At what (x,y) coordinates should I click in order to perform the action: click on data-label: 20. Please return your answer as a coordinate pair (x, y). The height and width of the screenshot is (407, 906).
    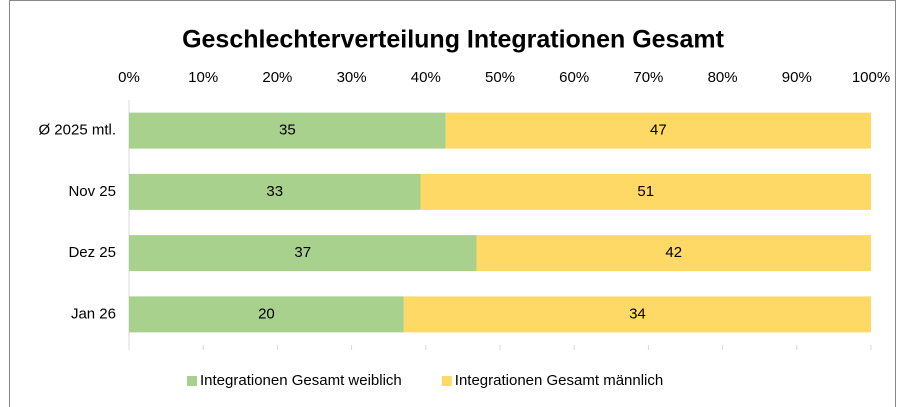
    Looking at the image, I should click on (266, 313).